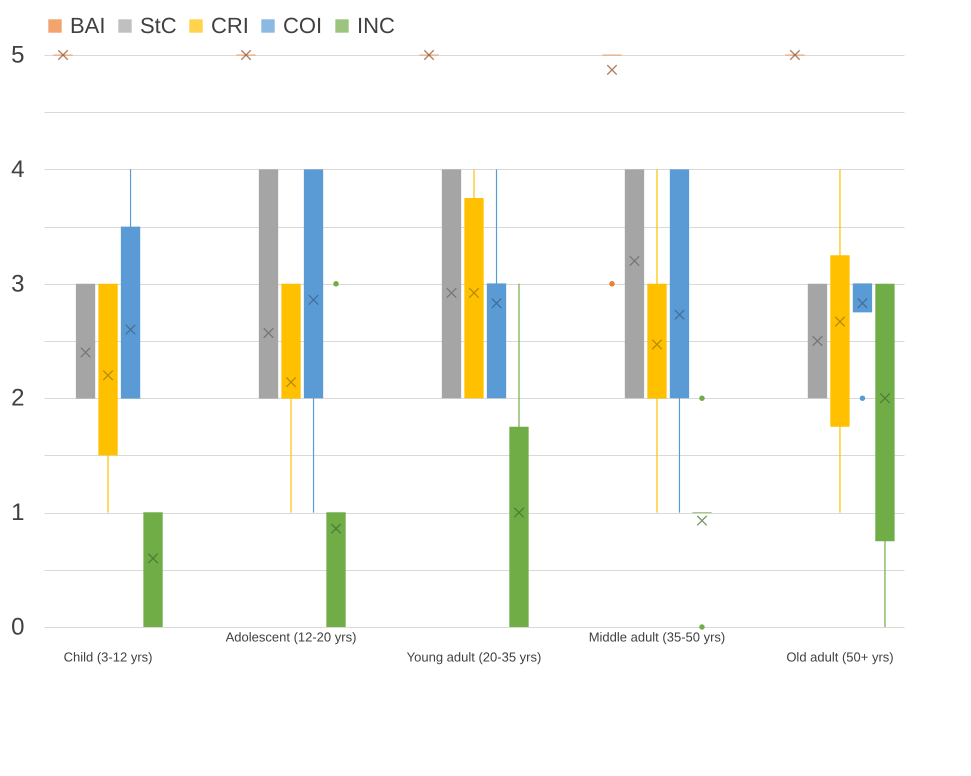 The width and height of the screenshot is (971, 776). Describe the element at coordinates (17, 169) in the screenshot. I see `y-tick-label: 4` at that location.